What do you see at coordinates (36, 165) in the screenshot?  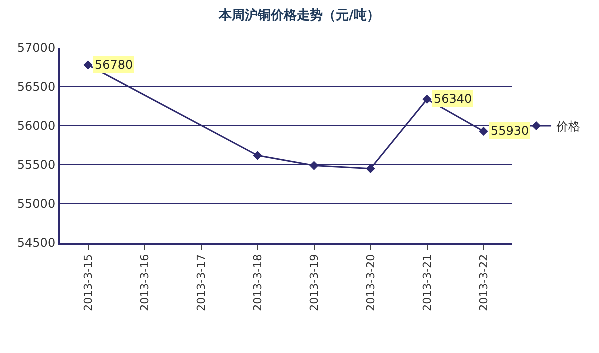 I see `y-tick-label: 55500` at bounding box center [36, 165].